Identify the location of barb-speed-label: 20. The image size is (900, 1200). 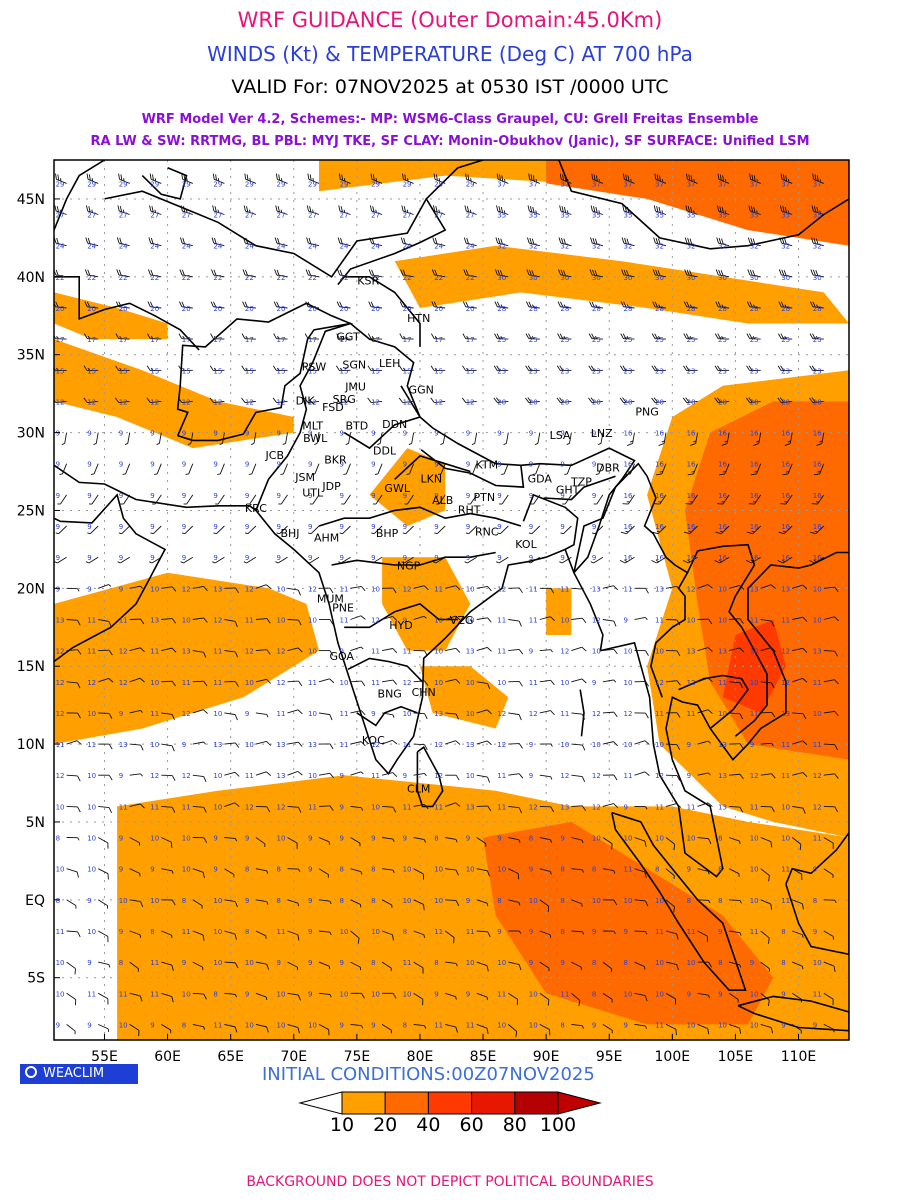
(659, 402).